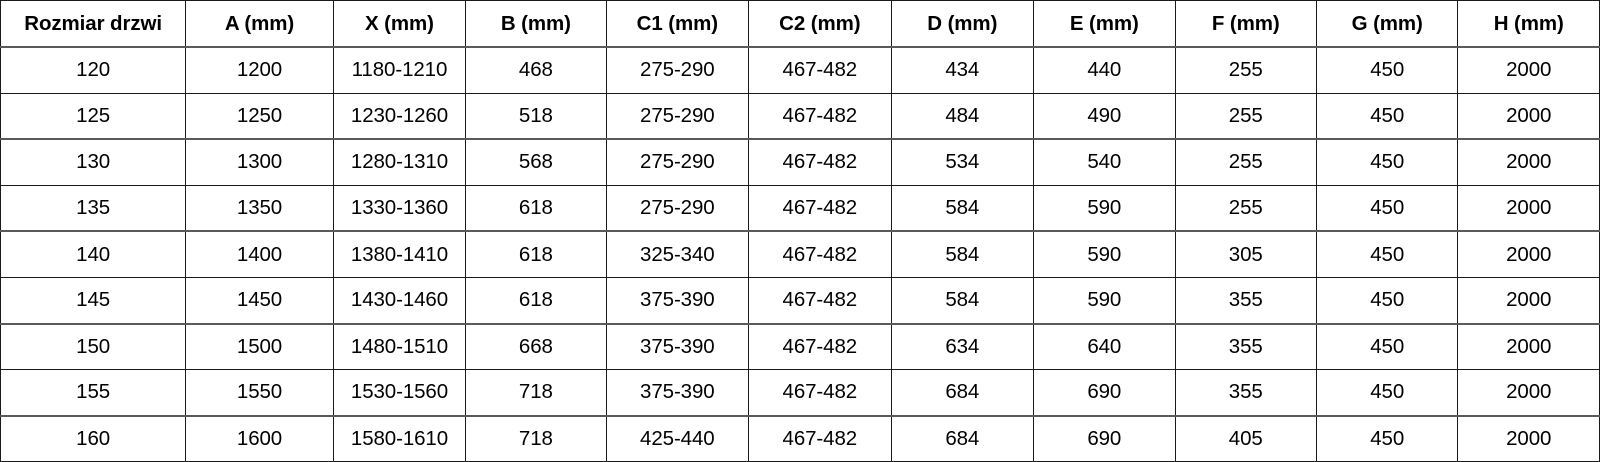 The image size is (1600, 462). Describe the element at coordinates (93, 208) in the screenshot. I see `cell-size: 135` at that location.